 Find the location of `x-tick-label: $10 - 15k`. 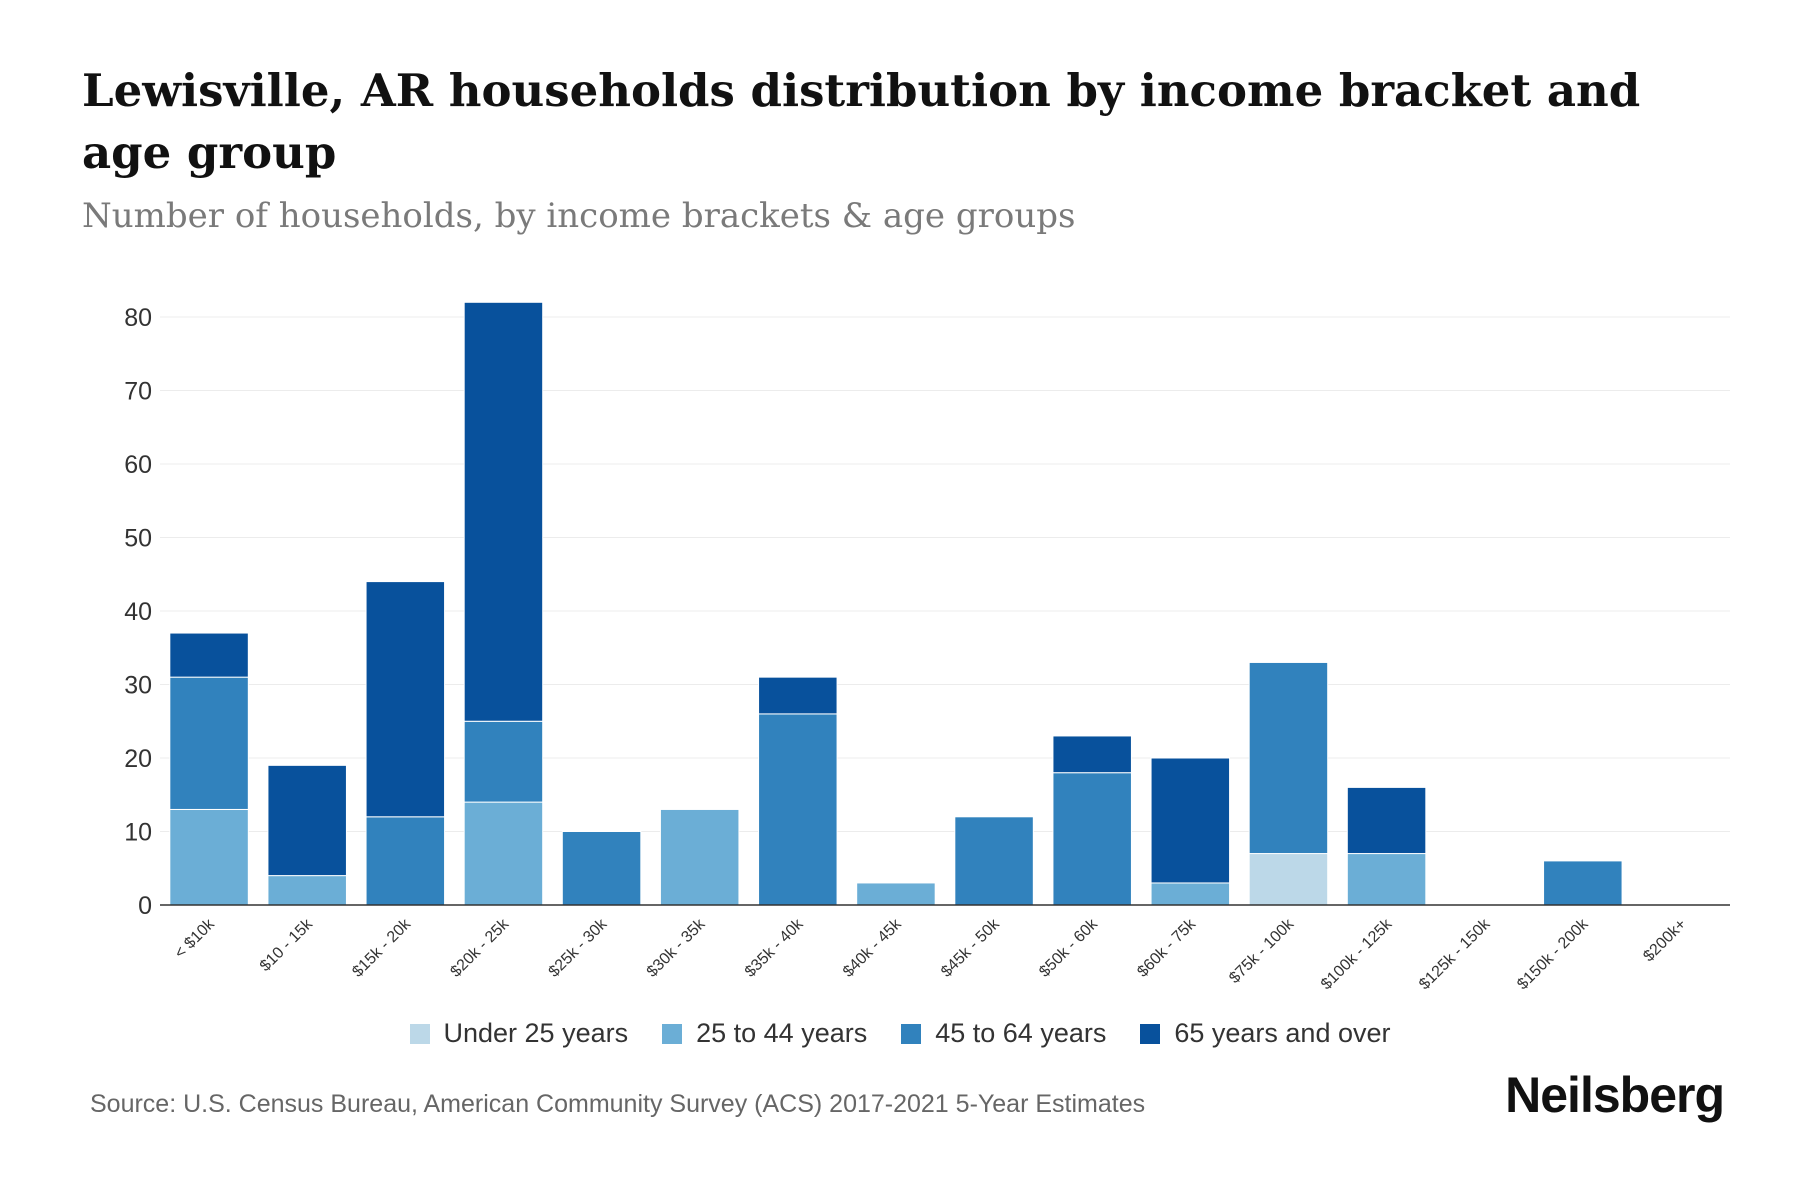

x-tick-label: $10 - 15k is located at coordinates (287, 945).